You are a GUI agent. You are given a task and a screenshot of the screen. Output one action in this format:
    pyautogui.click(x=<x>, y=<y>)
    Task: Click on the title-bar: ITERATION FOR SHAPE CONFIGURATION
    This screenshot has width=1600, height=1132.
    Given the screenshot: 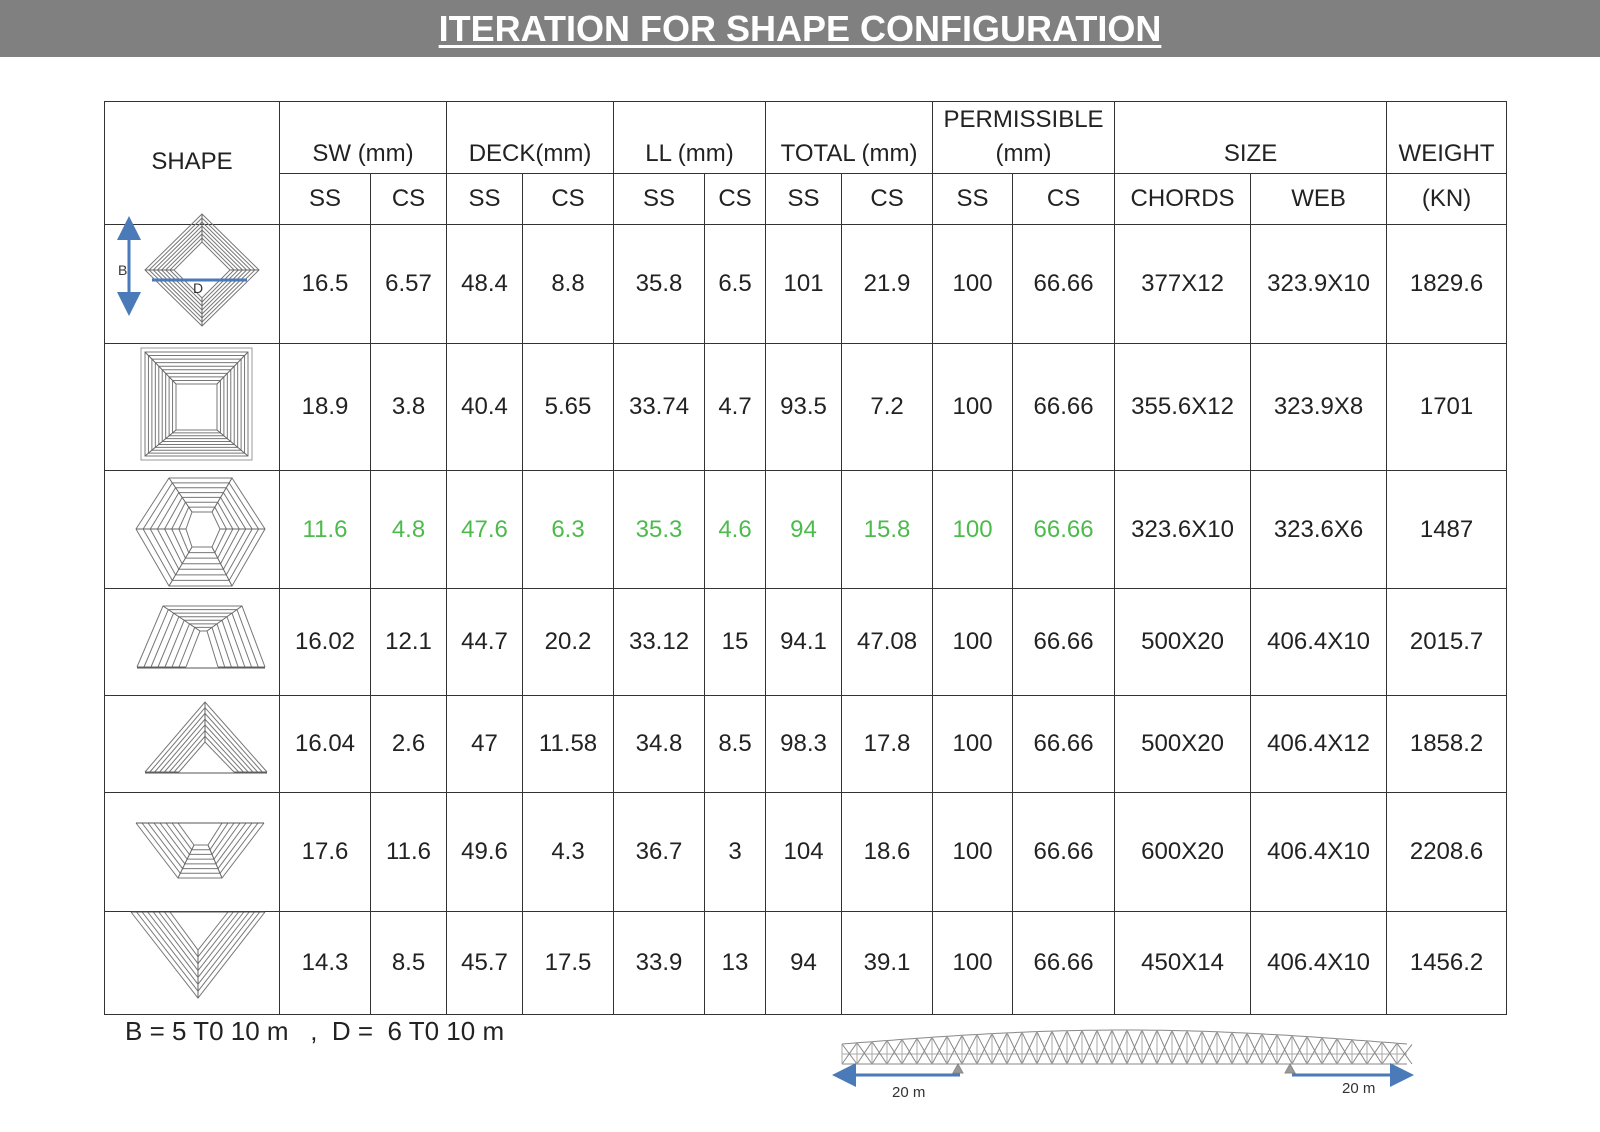 What is the action you would take?
    pyautogui.click(x=800, y=28)
    